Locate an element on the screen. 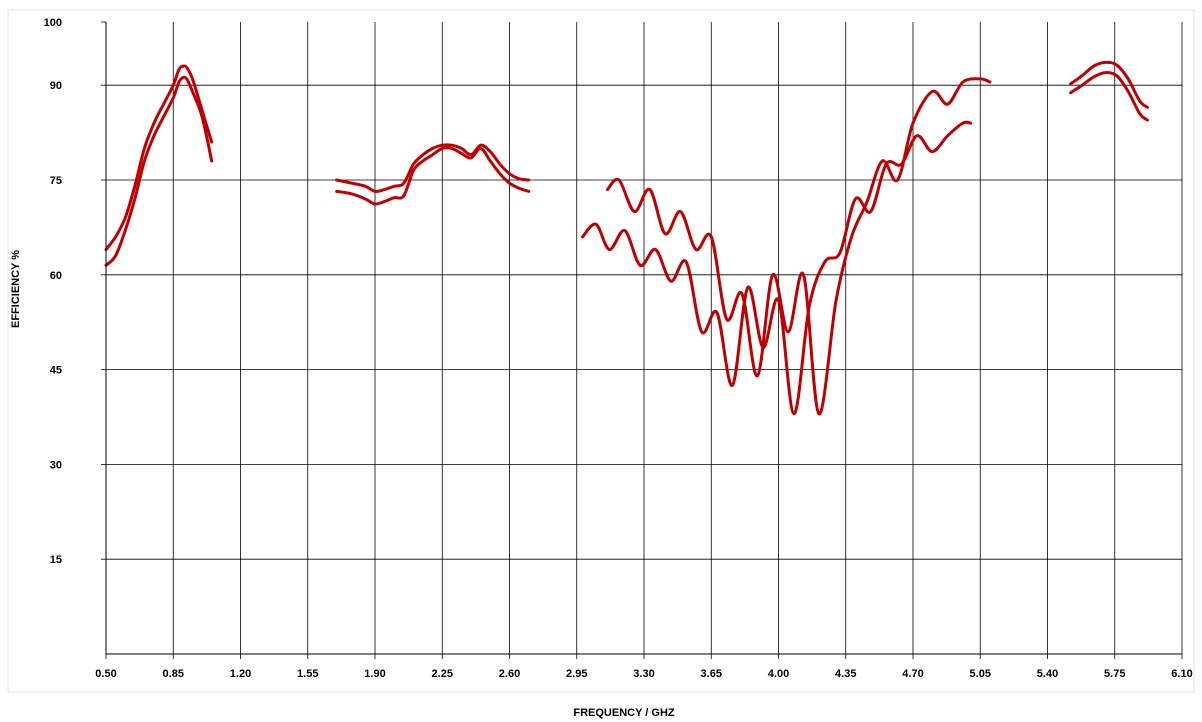  x-tick-label: 3.65 is located at coordinates (711, 674).